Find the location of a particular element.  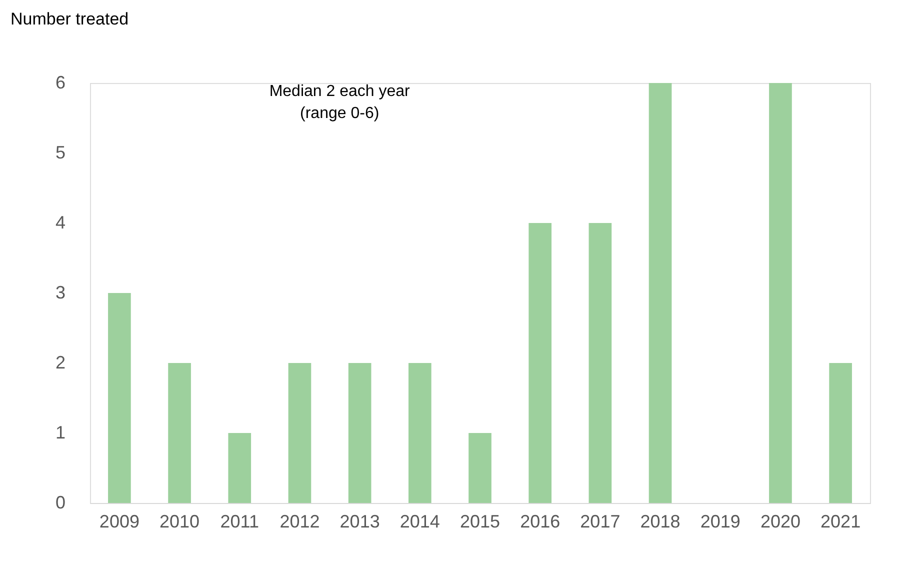

x-tick-label: 2012 is located at coordinates (300, 522).